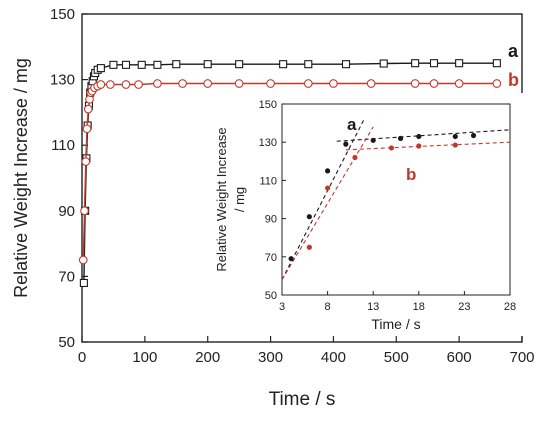 The image size is (550, 423). Describe the element at coordinates (513, 80) in the screenshot. I see `main-series-label-b: b` at that location.